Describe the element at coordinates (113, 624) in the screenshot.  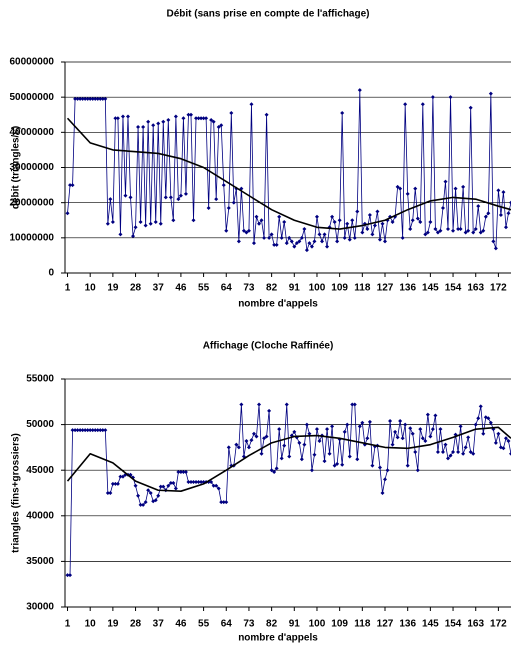
I see `x-tick-label: 19` at that location.